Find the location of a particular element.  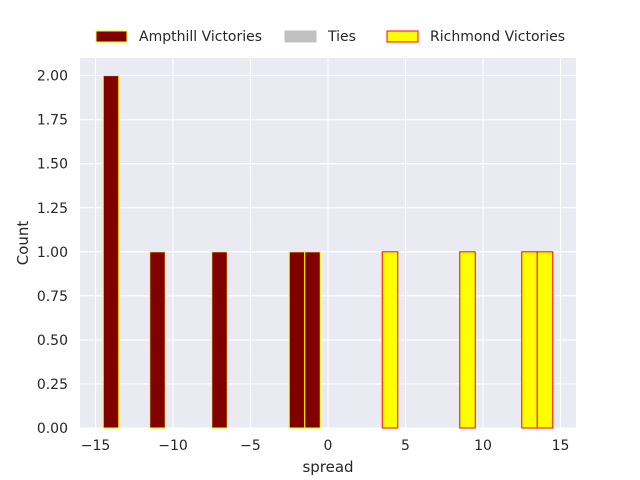

y-tick-label: 0.25 is located at coordinates (52, 385).